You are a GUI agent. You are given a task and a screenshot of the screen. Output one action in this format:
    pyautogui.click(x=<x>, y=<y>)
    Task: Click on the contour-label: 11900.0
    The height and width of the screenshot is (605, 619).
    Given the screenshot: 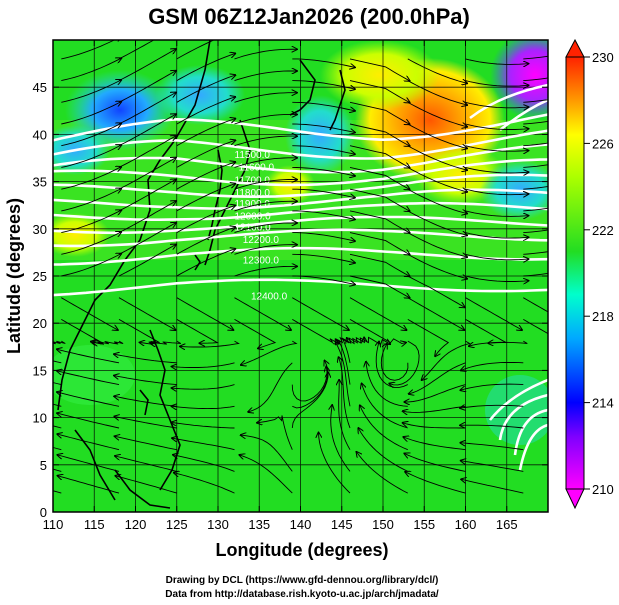 What is the action you would take?
    pyautogui.click(x=253, y=204)
    